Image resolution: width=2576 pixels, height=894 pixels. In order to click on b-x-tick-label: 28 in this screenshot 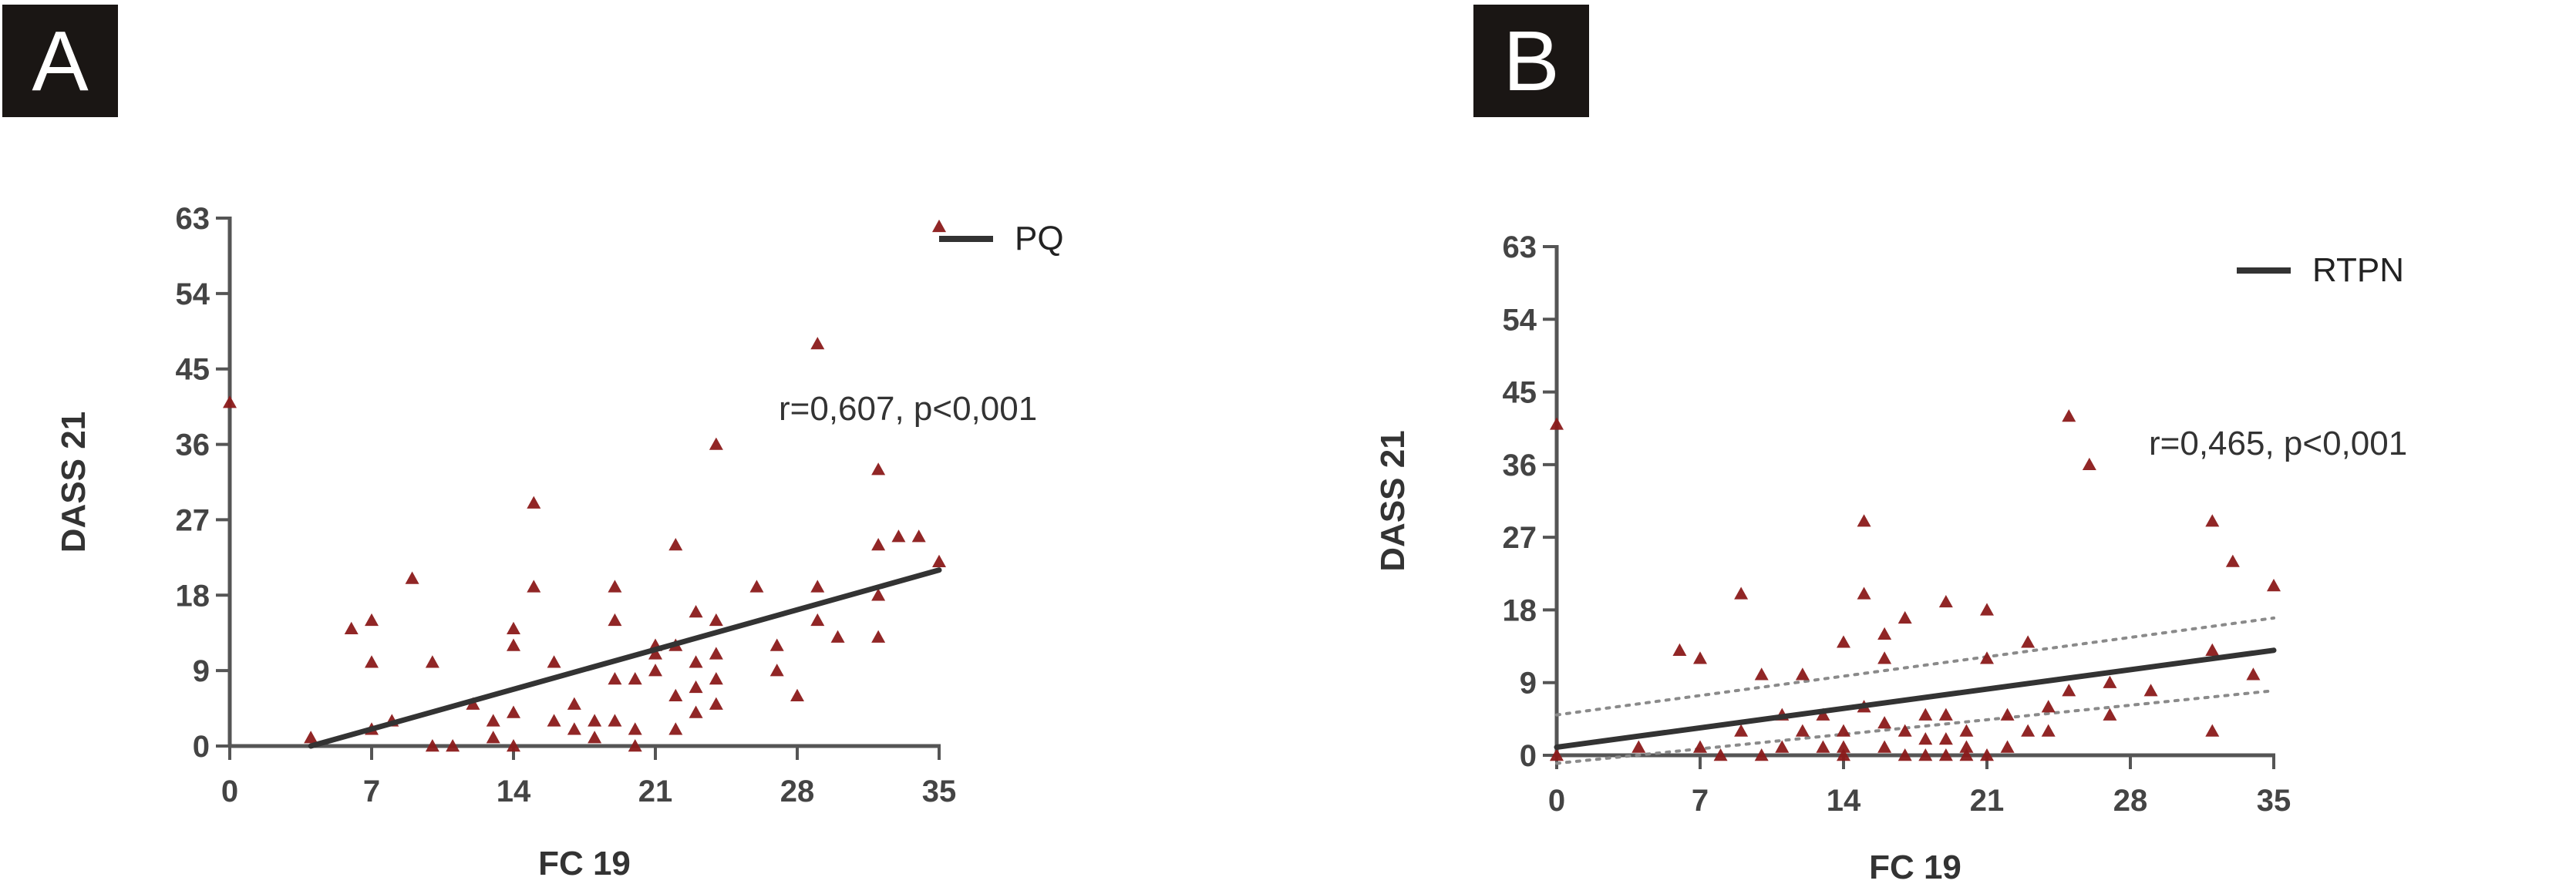, I will do `click(2130, 801)`.